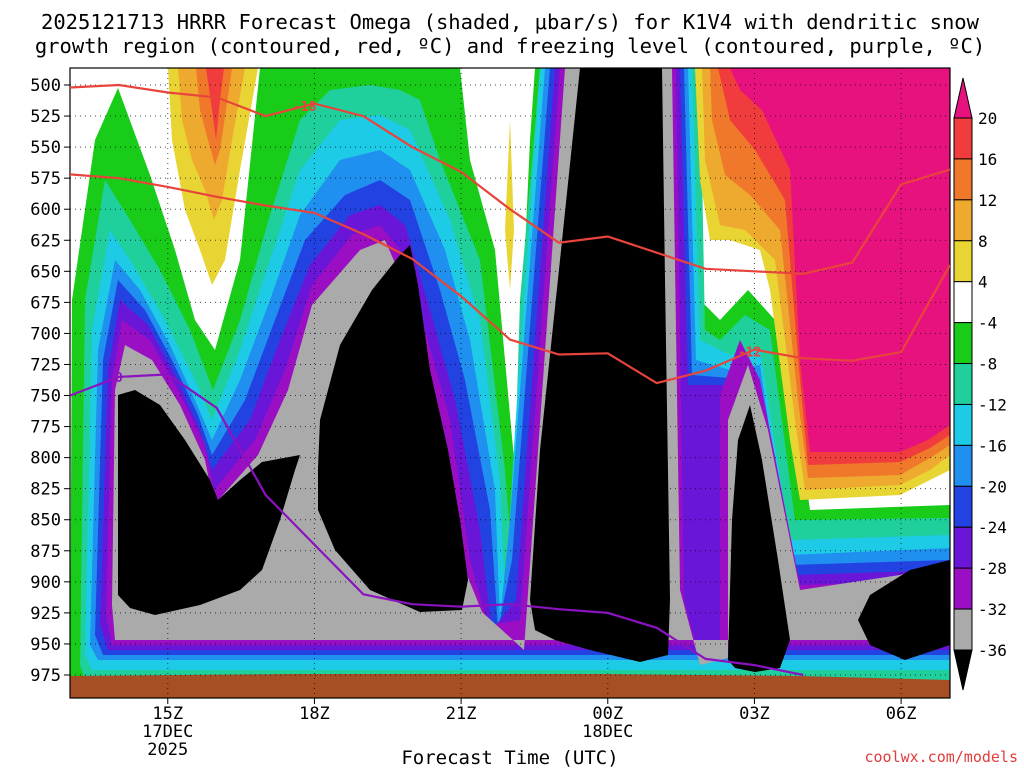 This screenshot has width=1024, height=768. I want to click on colorbar-top-triangle, so click(963, 98).